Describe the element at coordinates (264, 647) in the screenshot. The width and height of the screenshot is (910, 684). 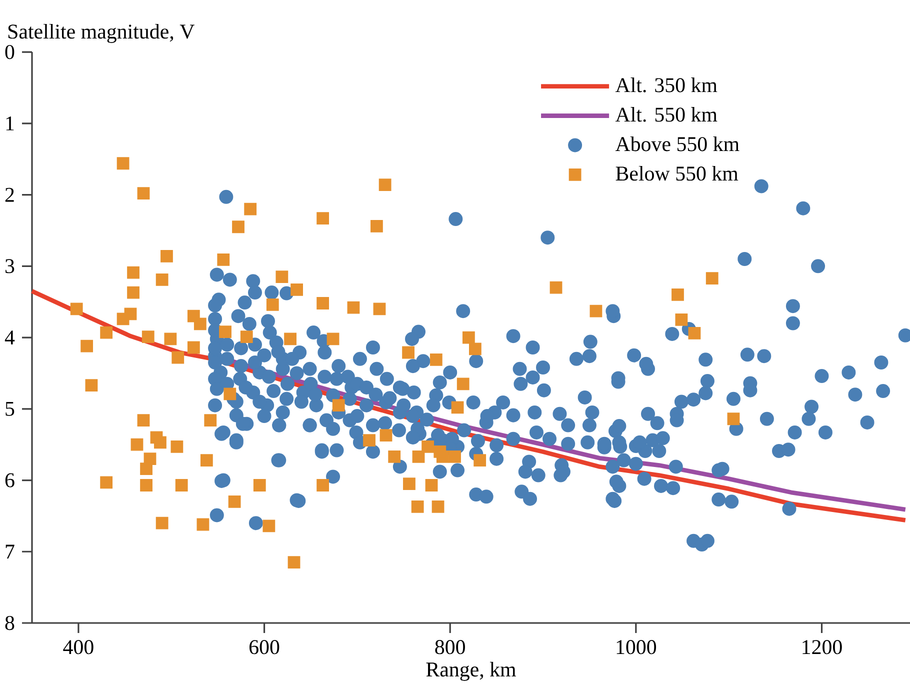
I see `x-tick-label: 600` at that location.